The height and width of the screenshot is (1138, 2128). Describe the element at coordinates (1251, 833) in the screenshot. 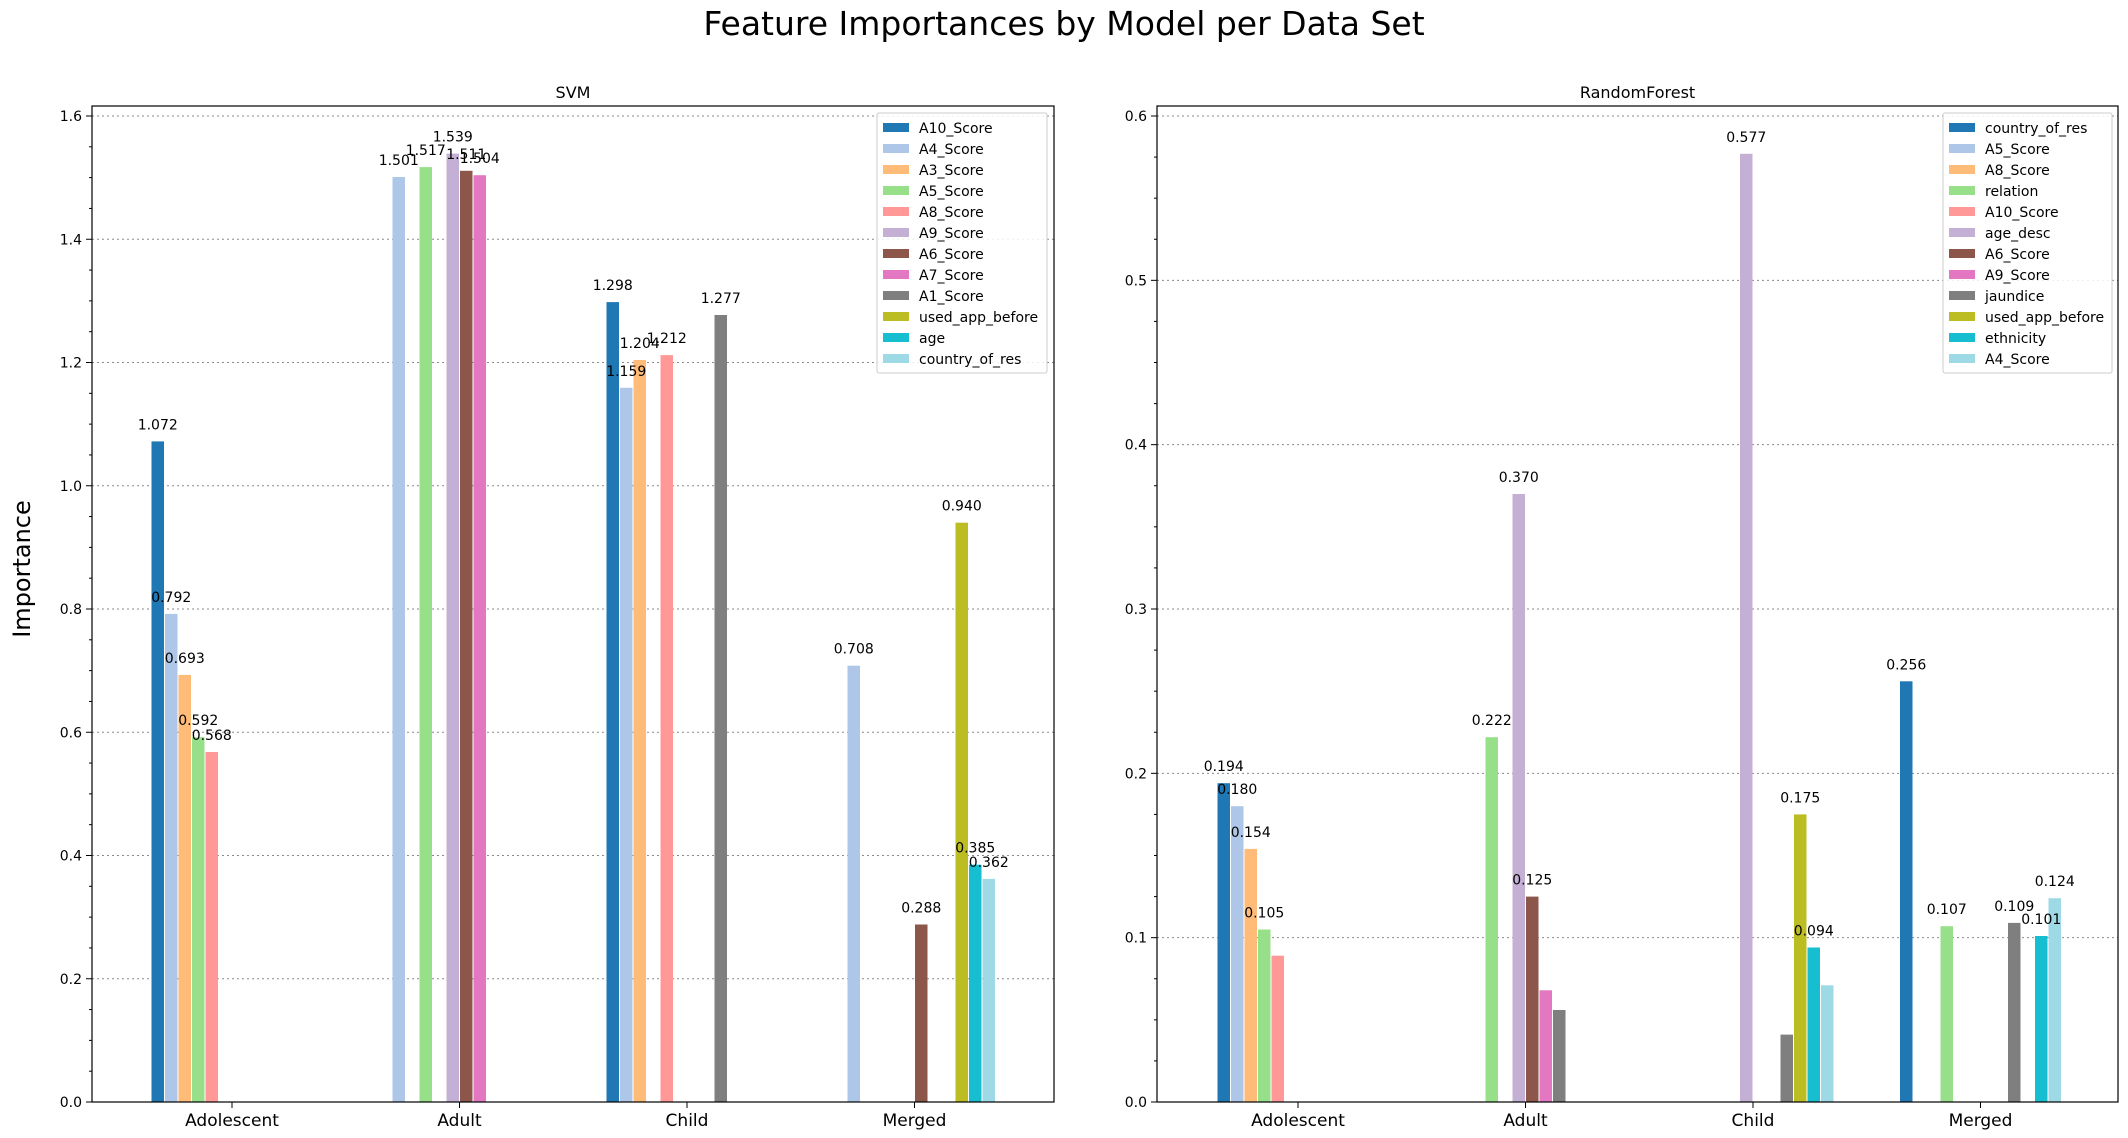

I see `data-label: 0.154` at that location.